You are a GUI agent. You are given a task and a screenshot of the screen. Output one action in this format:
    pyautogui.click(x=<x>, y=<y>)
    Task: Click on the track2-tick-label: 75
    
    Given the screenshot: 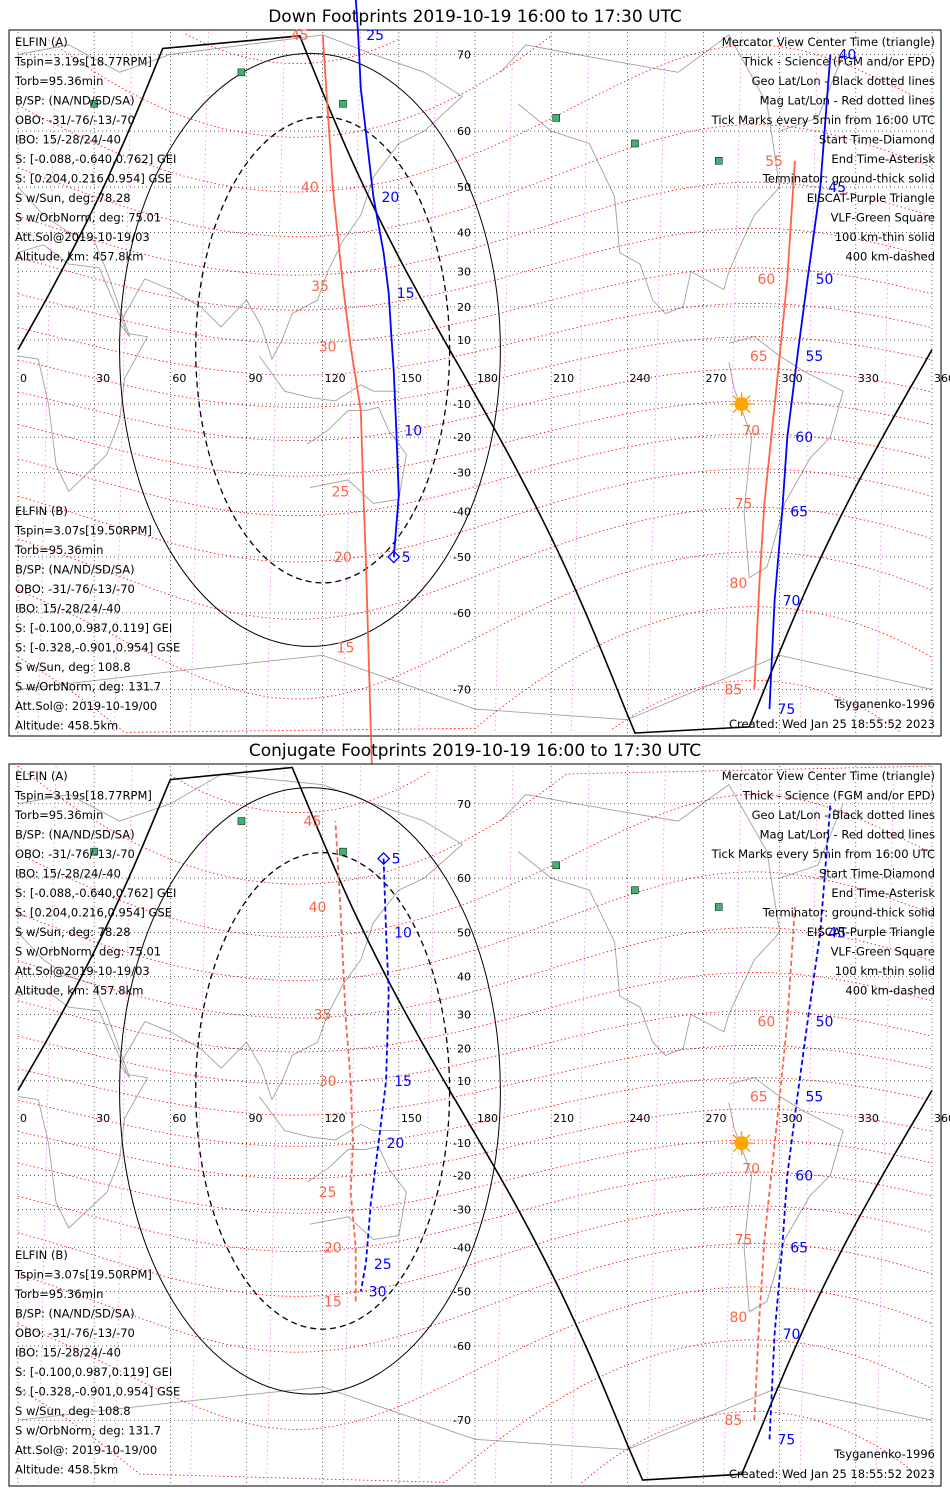 What is the action you would take?
    pyautogui.click(x=787, y=1440)
    